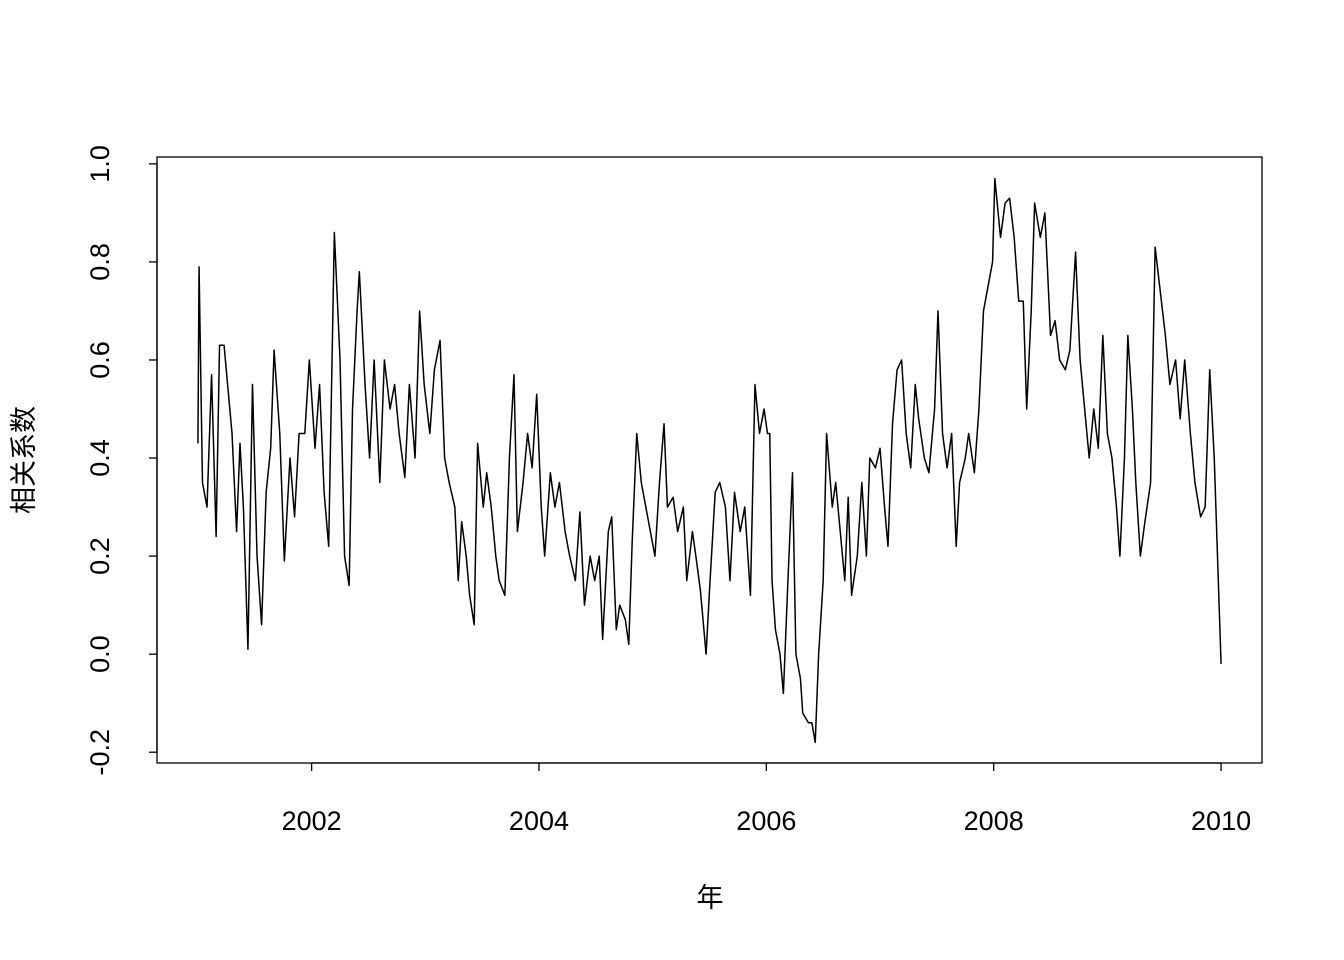 The image size is (1344, 960). I want to click on y-tick-label: 1.0, so click(100, 164).